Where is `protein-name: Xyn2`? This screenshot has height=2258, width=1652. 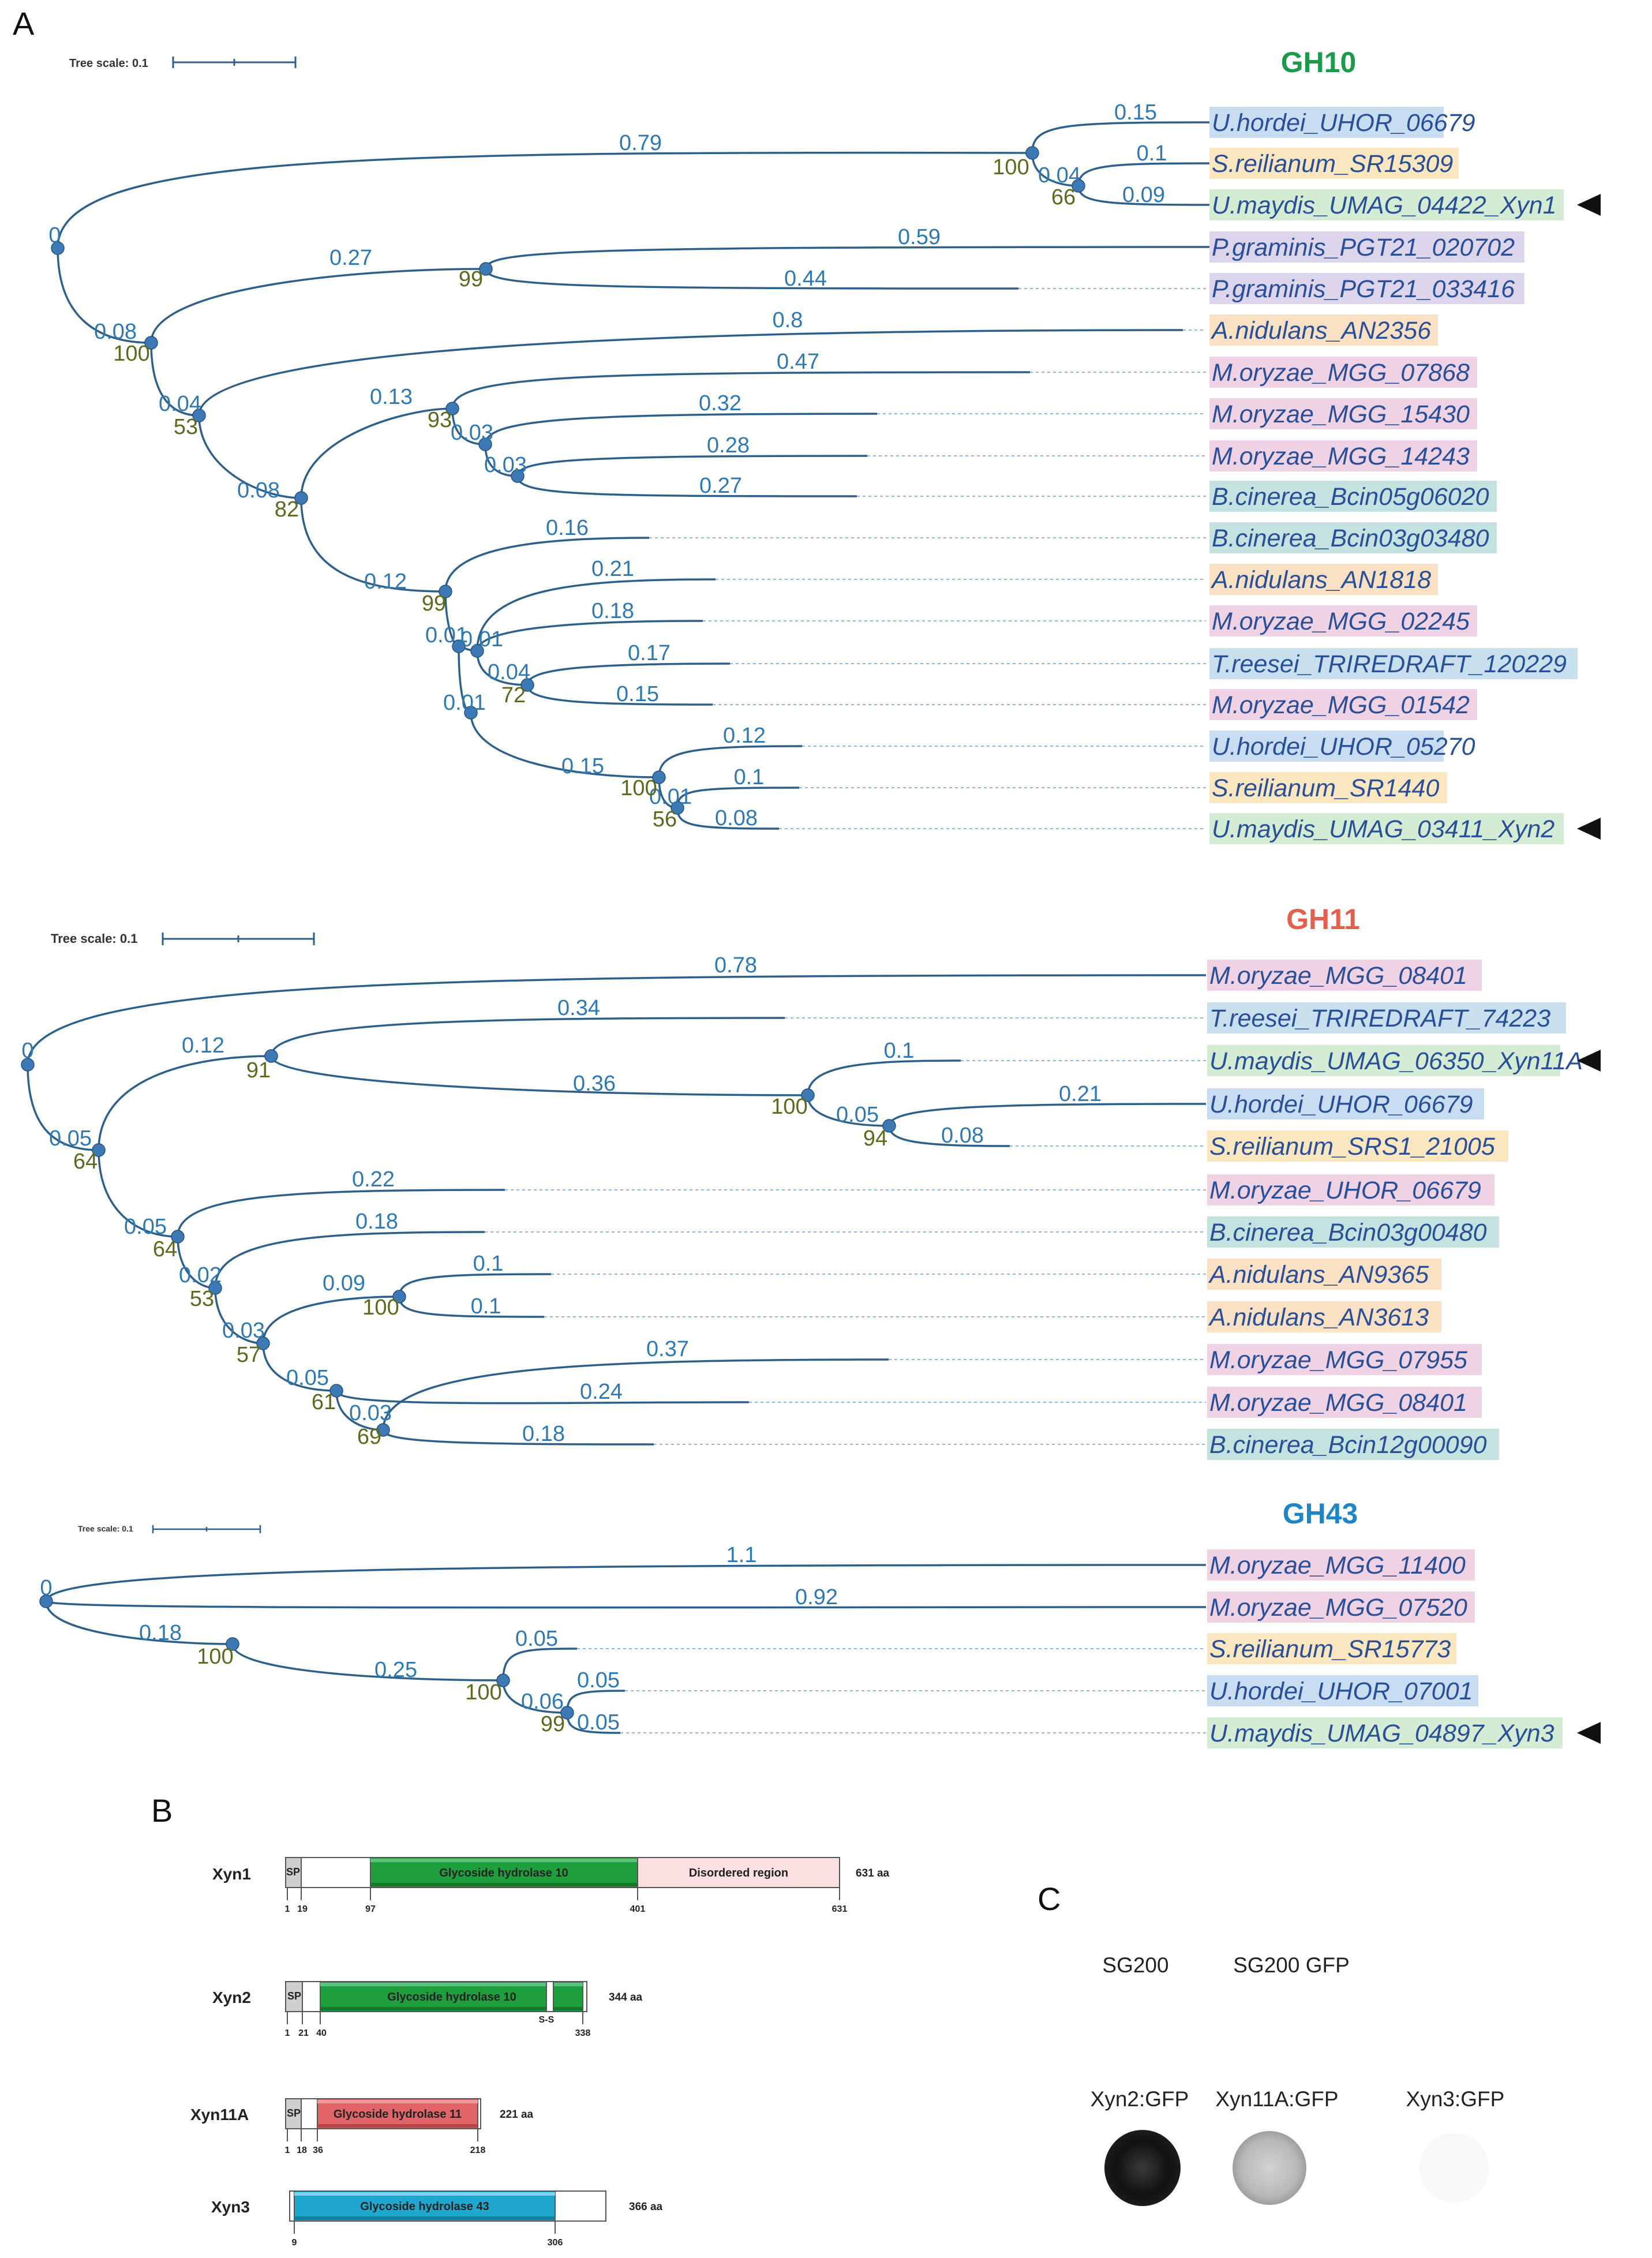 protein-name: Xyn2 is located at coordinates (231, 1997).